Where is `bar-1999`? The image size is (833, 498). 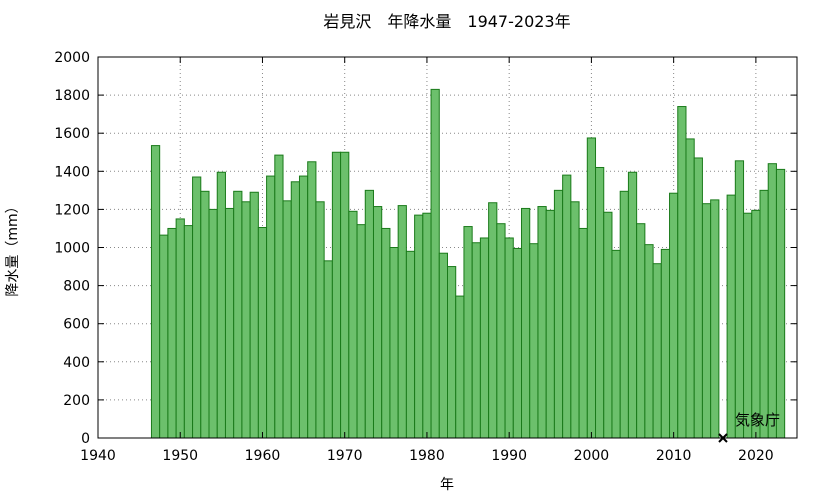
bar-1999 is located at coordinates (583, 333).